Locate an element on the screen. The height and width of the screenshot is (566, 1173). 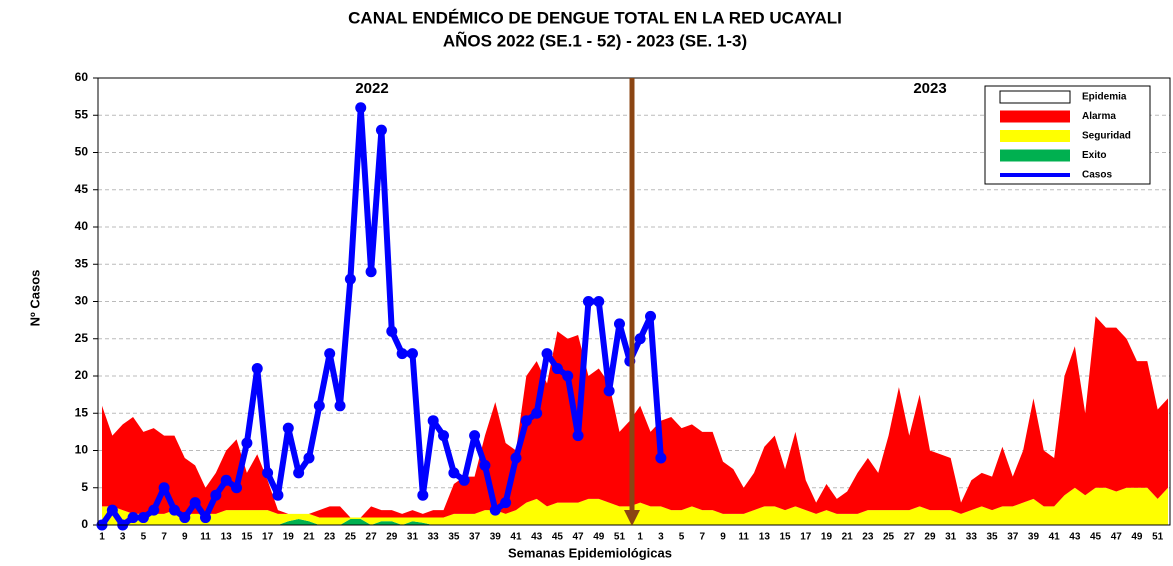
x-tick-label: 5 is located at coordinates (144, 537).